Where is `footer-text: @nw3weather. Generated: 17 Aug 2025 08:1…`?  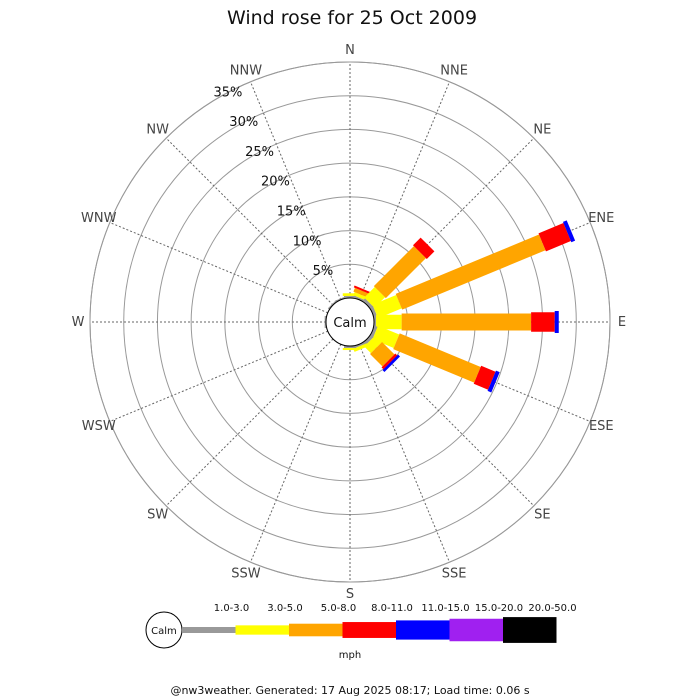
footer-text: @nw3weather. Generated: 17 Aug 2025 08:1… is located at coordinates (349, 690).